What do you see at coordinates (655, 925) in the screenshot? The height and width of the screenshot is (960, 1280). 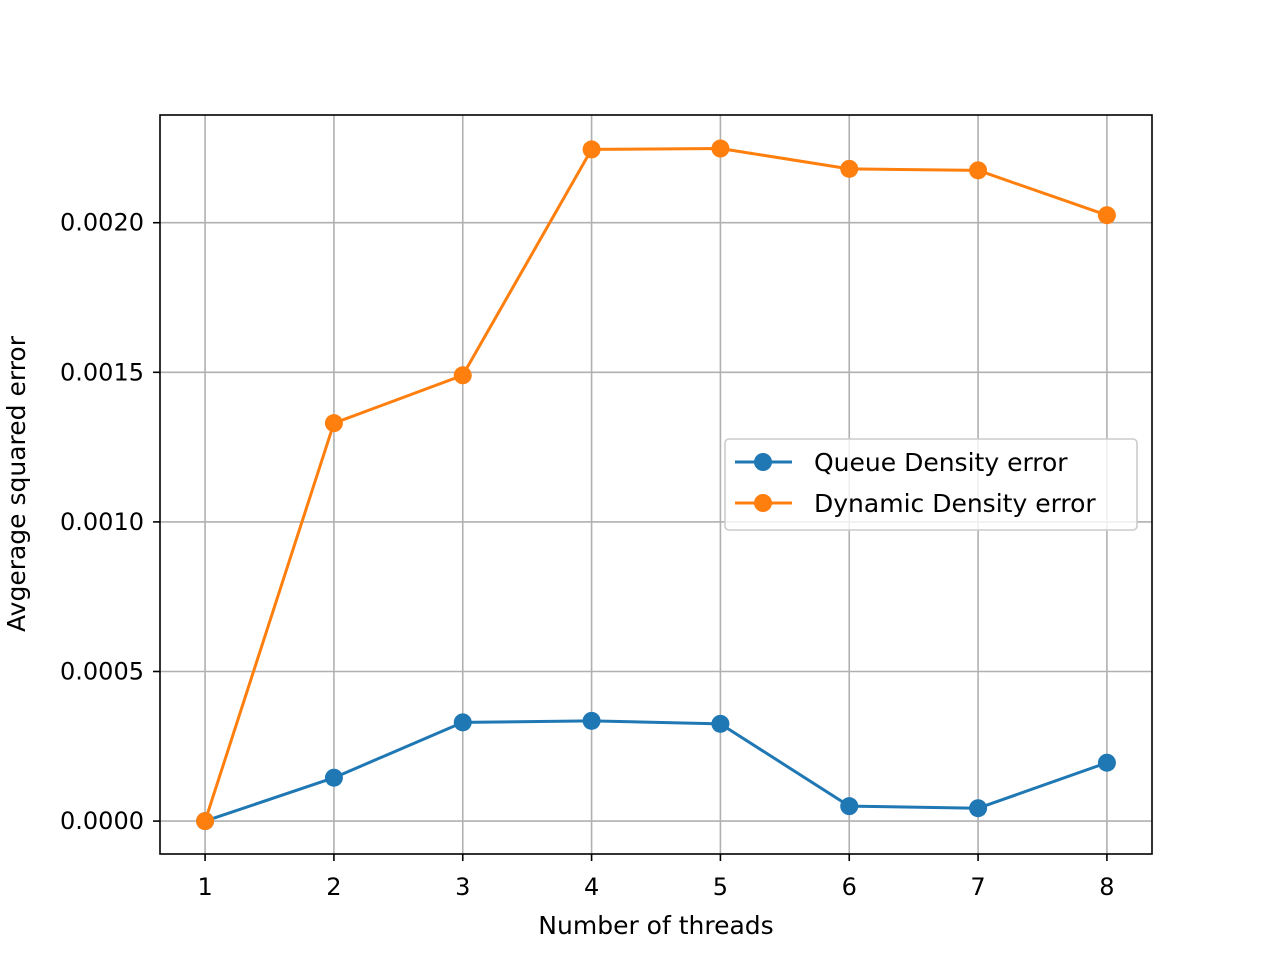 I see `x-axis-label: Number of threads` at bounding box center [655, 925].